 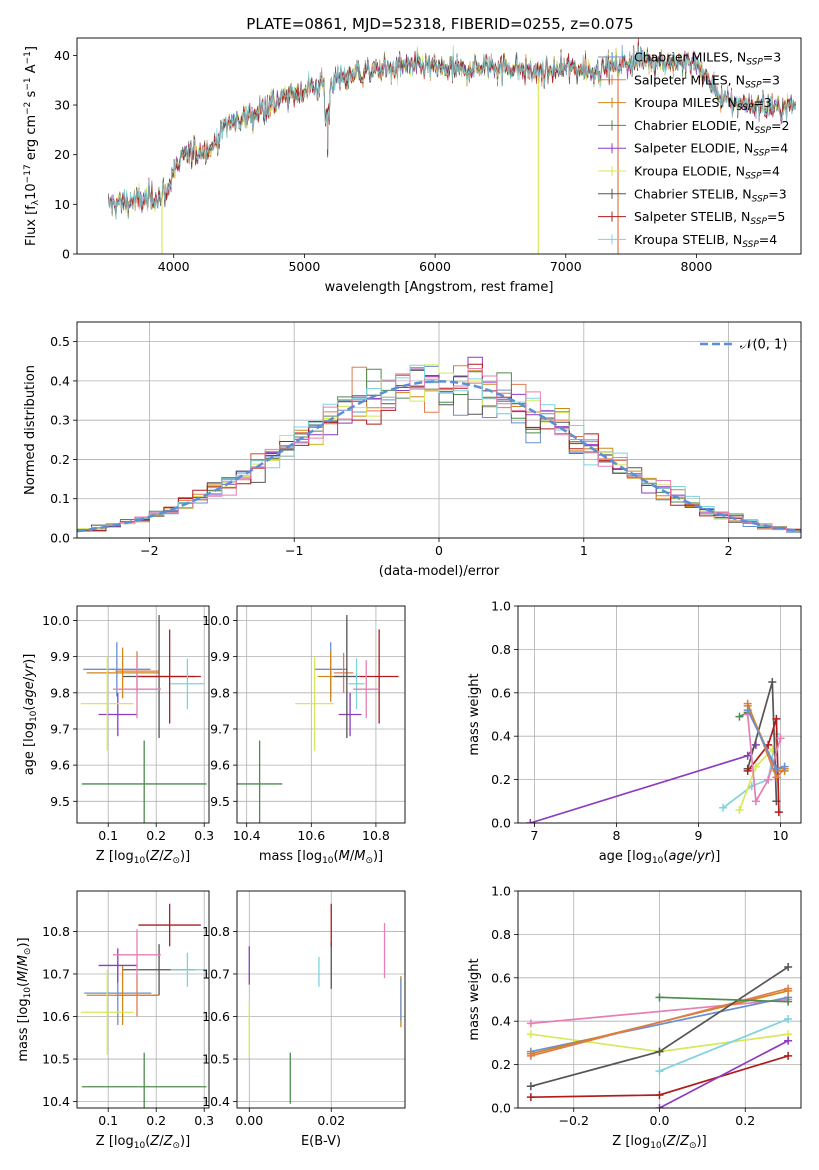 I want to click on x-axis-label: mass [log10(M/M⊙)], so click(x=321, y=857).